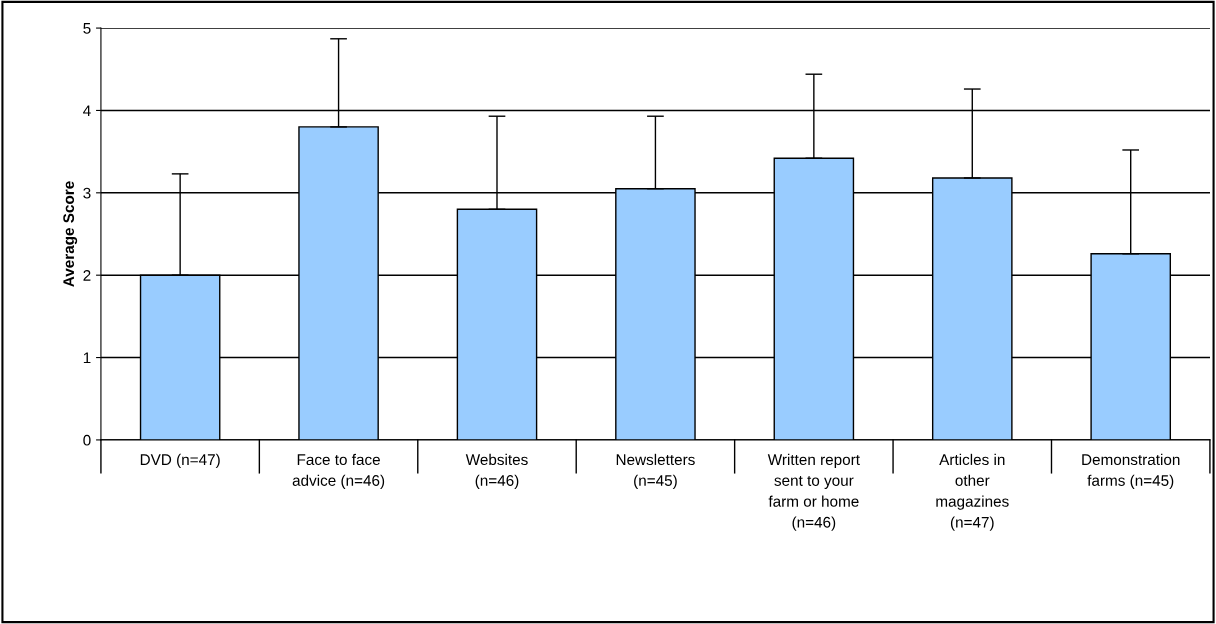 This screenshot has width=1216, height=624. Describe the element at coordinates (180, 461) in the screenshot. I see `x-tick-label: DVD (n=47)` at that location.